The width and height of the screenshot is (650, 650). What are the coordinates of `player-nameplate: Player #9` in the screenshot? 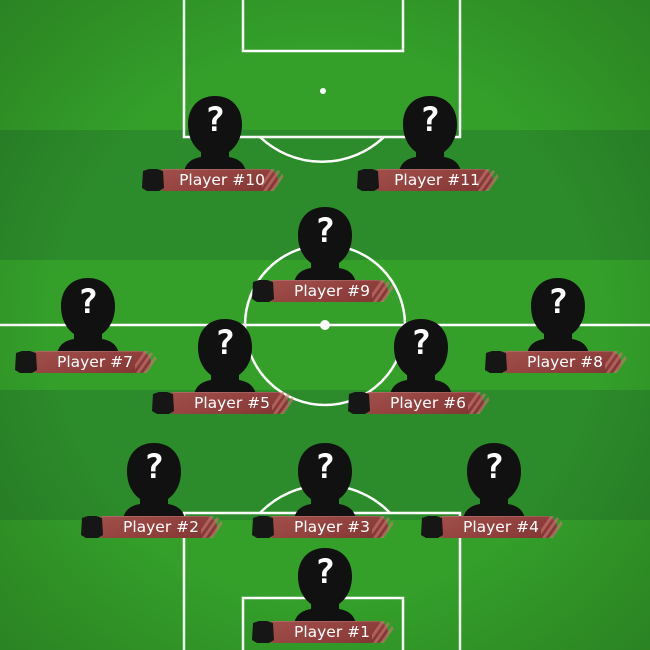 It's located at (325, 291).